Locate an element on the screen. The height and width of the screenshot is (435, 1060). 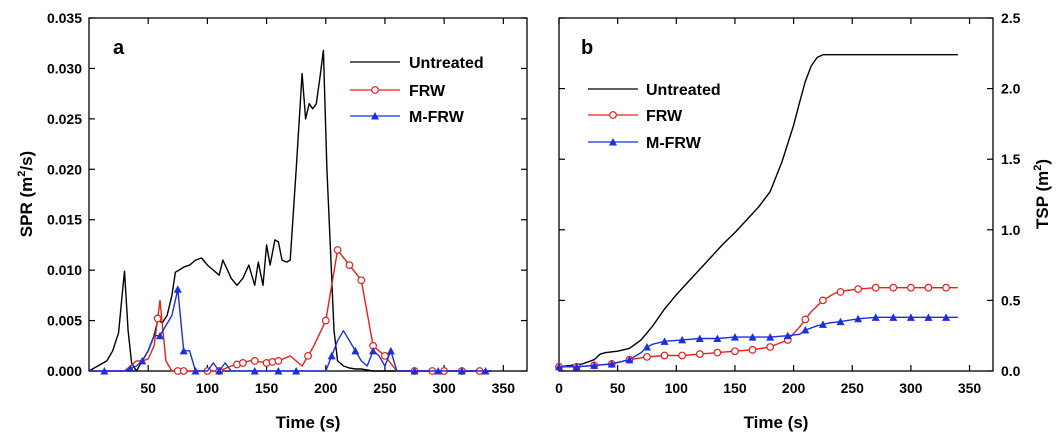
series-line-a-frw is located at coordinates (290, 310).